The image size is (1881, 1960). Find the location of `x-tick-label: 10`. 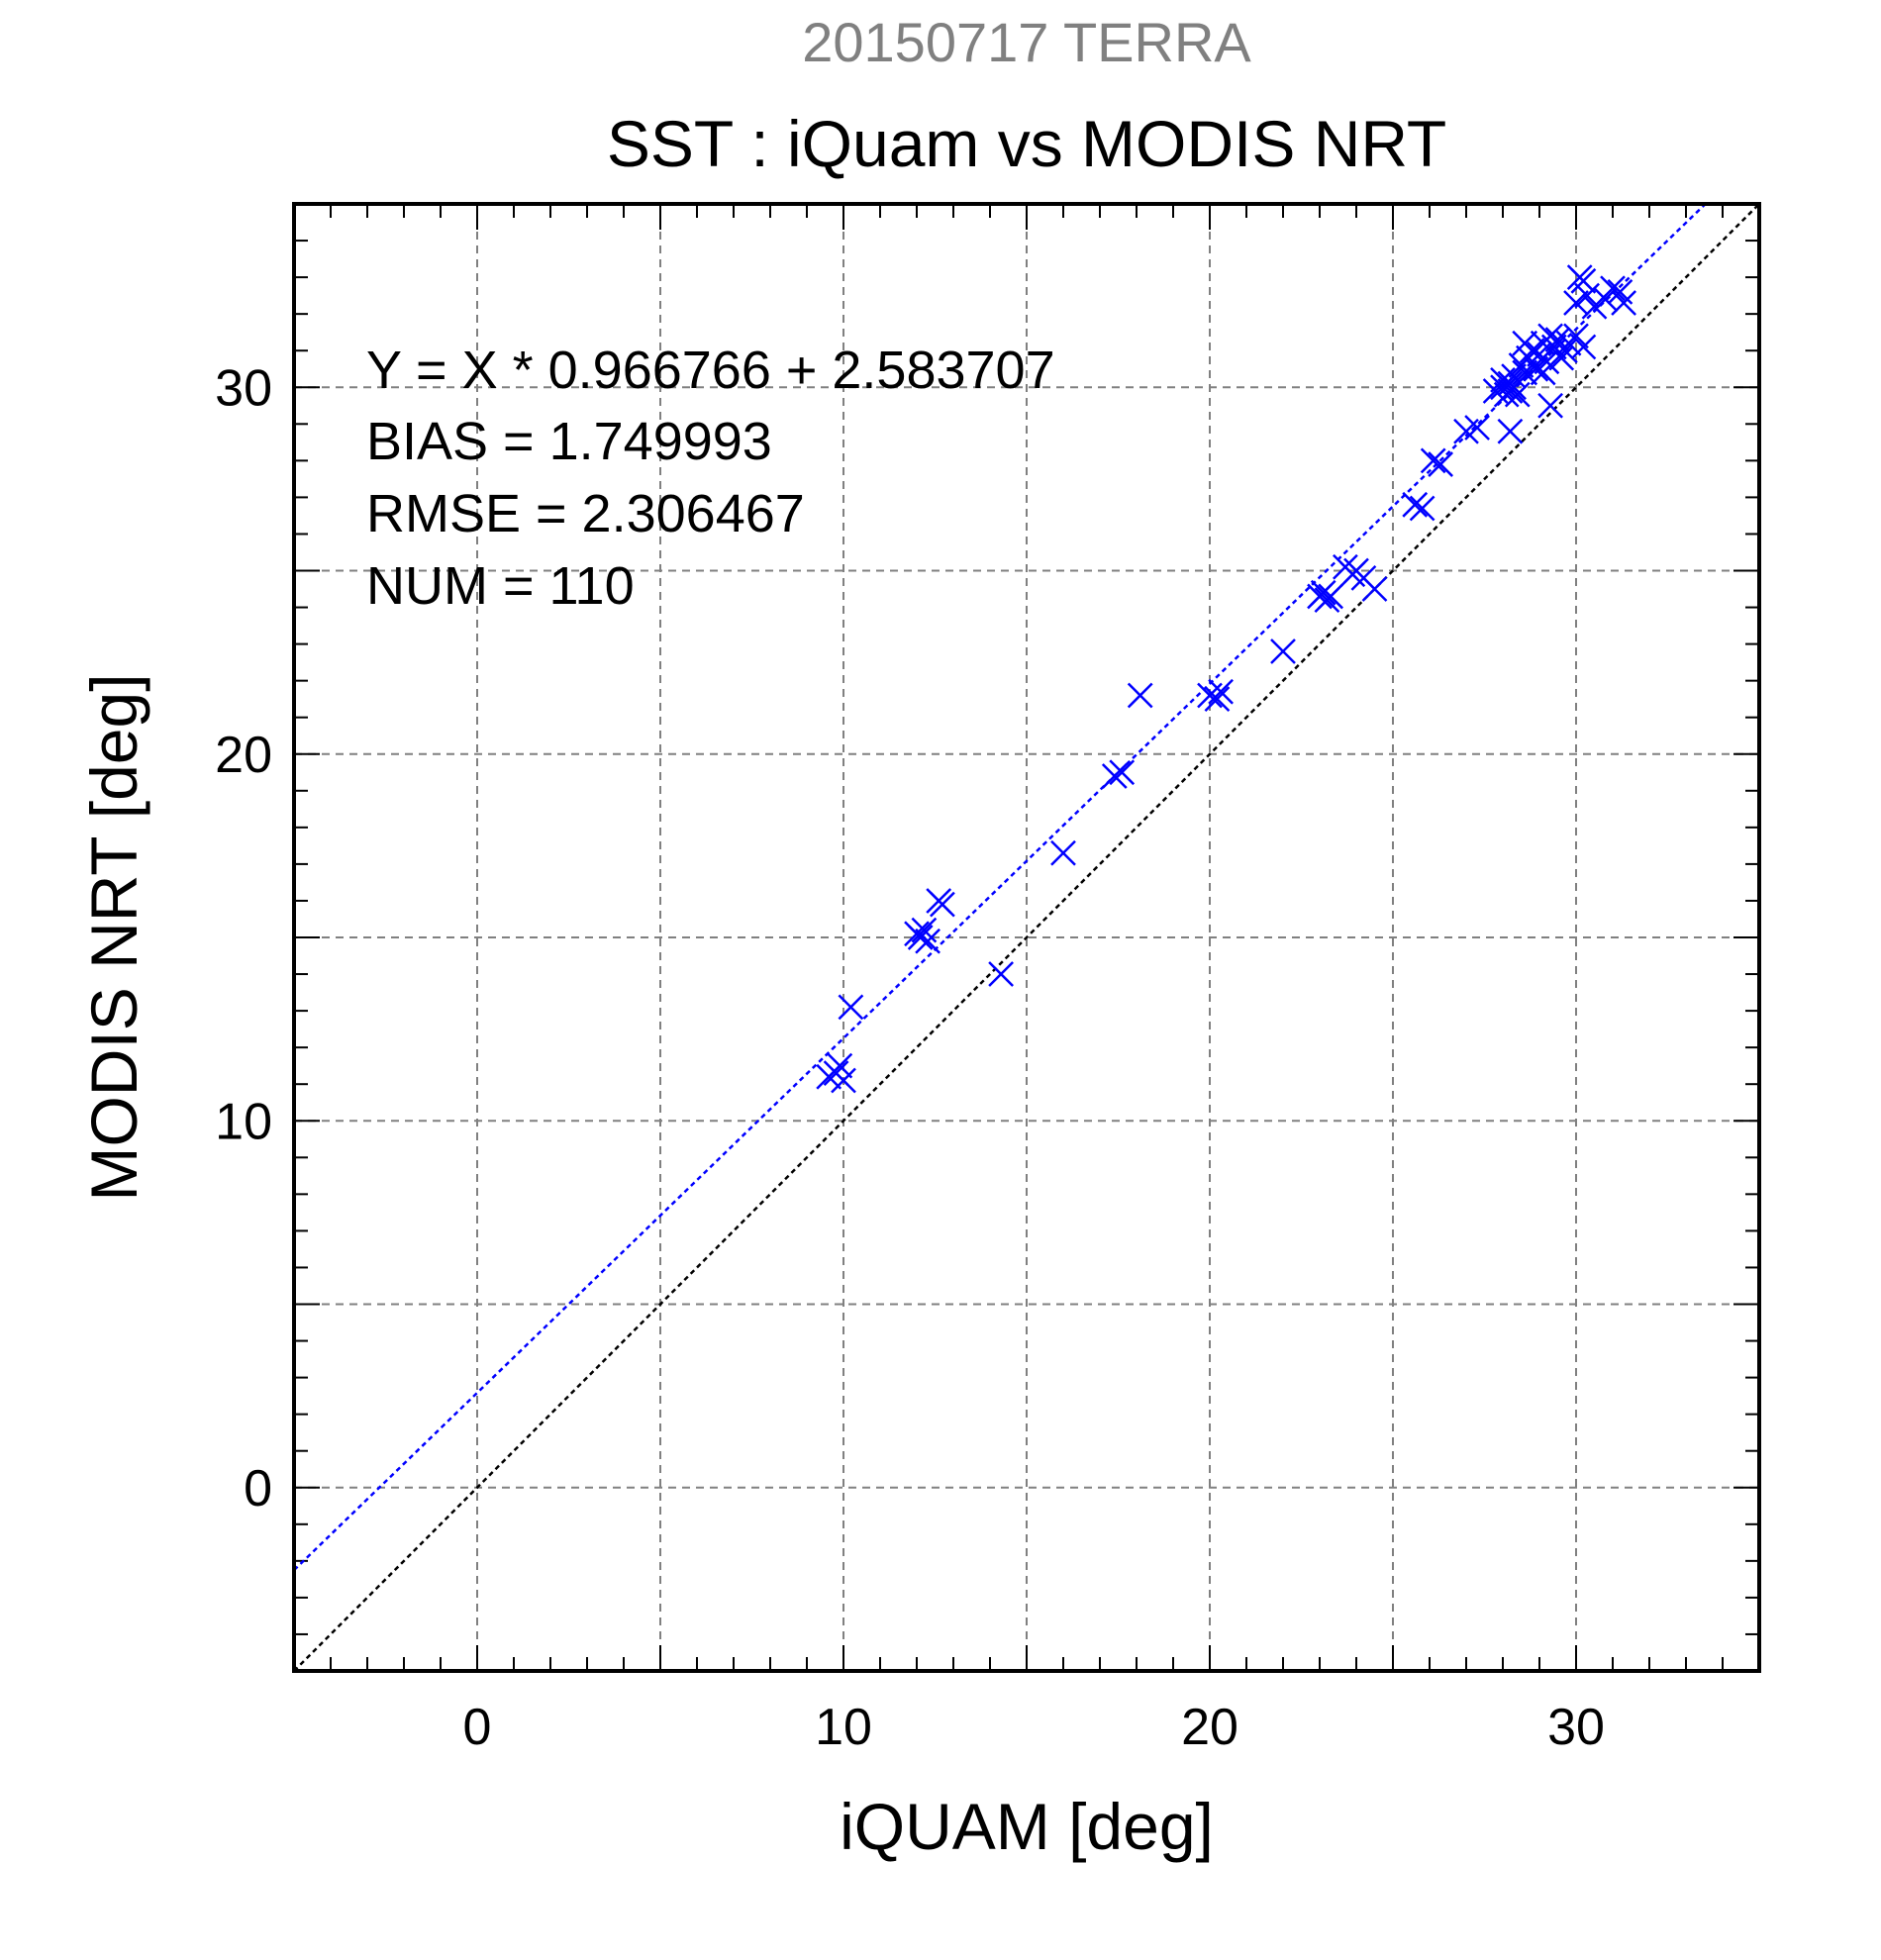

x-tick-label: 10 is located at coordinates (843, 1727).